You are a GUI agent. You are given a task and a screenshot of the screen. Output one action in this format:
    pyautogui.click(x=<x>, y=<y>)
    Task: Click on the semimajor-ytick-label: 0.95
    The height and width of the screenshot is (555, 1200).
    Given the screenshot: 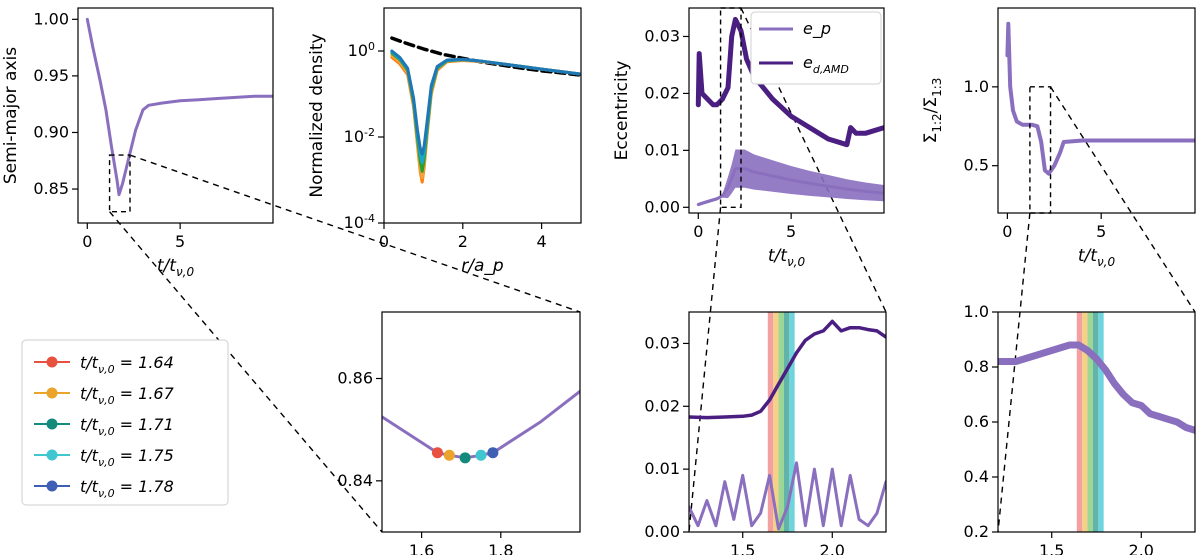 What is the action you would take?
    pyautogui.click(x=51, y=75)
    